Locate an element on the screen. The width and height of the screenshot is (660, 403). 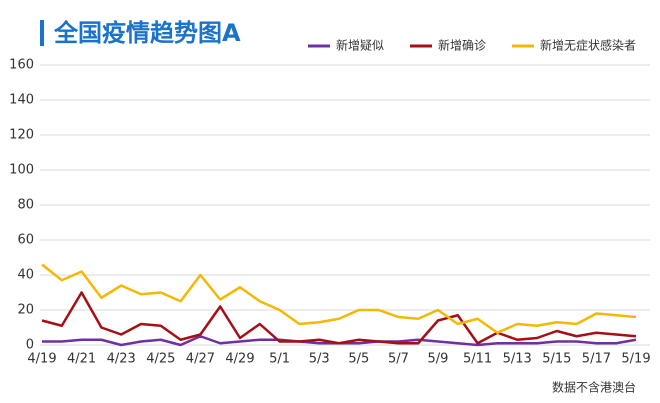
y-tick-label: 20 is located at coordinates (25, 310).